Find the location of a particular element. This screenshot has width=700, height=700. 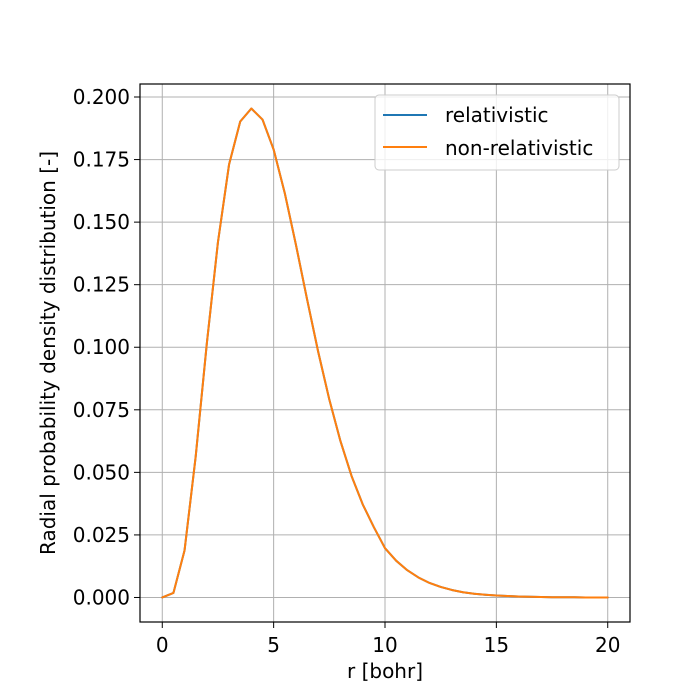

y-tick-label: 0.025 is located at coordinates (101, 535).